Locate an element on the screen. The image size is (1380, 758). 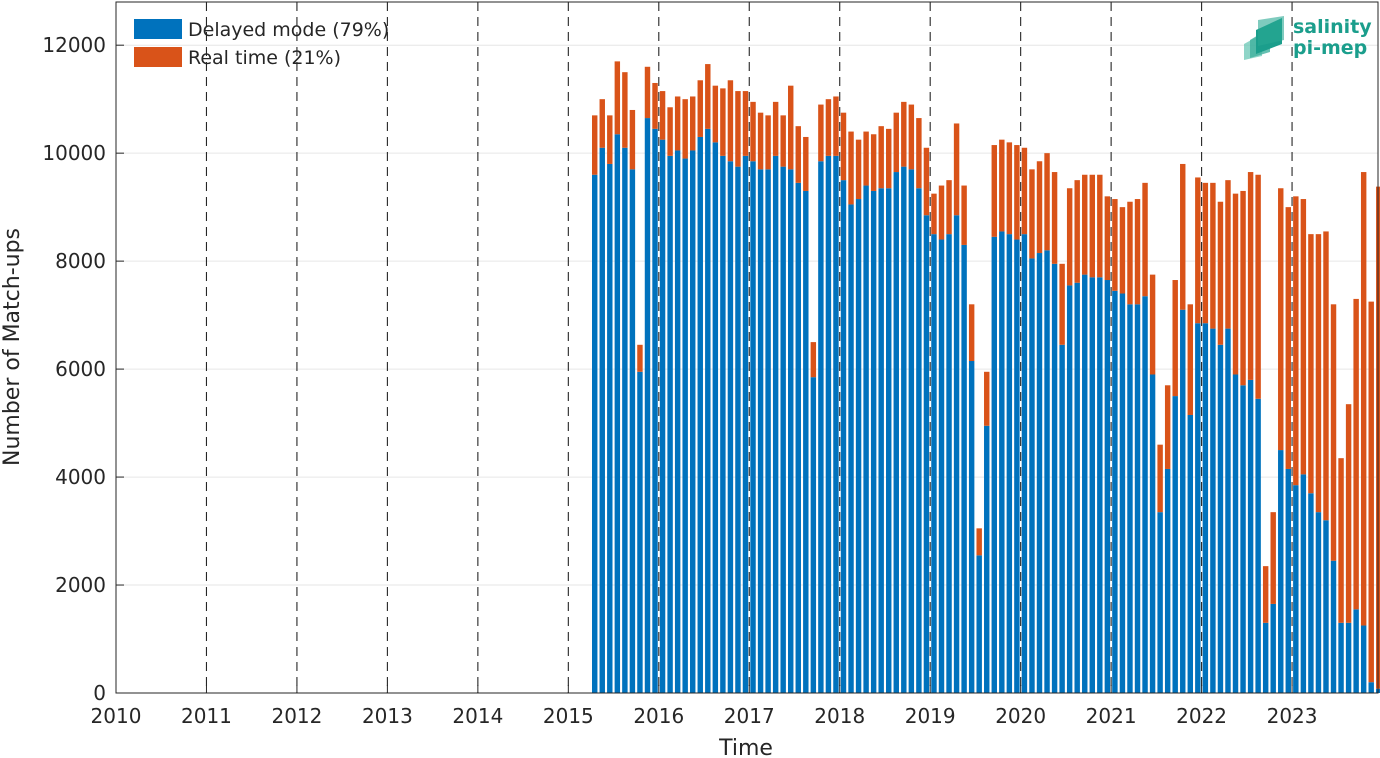
x-tick-label-2014: 2014 is located at coordinates (477, 716).